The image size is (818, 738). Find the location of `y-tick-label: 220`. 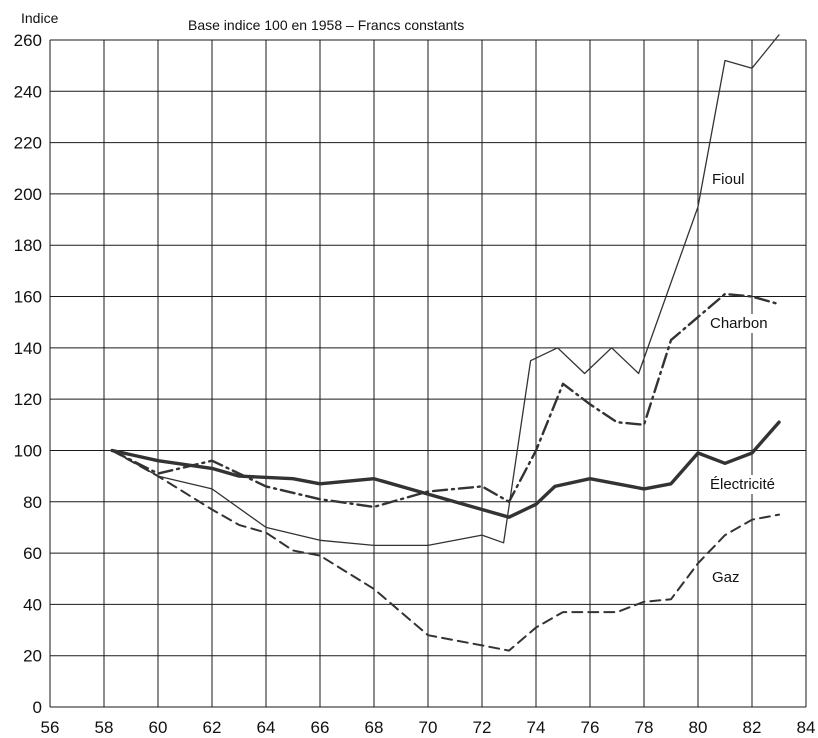

y-tick-label: 220 is located at coordinates (28, 143).